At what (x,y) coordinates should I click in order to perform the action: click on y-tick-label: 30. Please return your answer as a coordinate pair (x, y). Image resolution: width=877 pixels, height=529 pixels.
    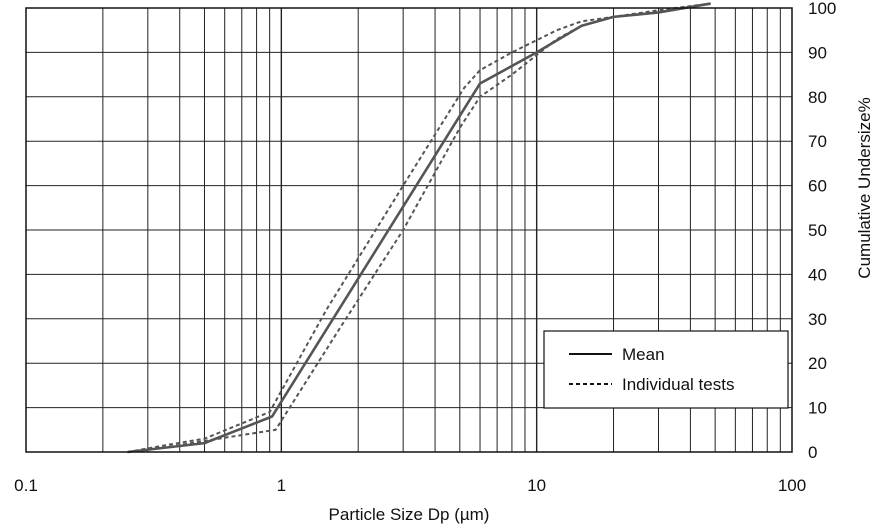
    Looking at the image, I should click on (817, 319).